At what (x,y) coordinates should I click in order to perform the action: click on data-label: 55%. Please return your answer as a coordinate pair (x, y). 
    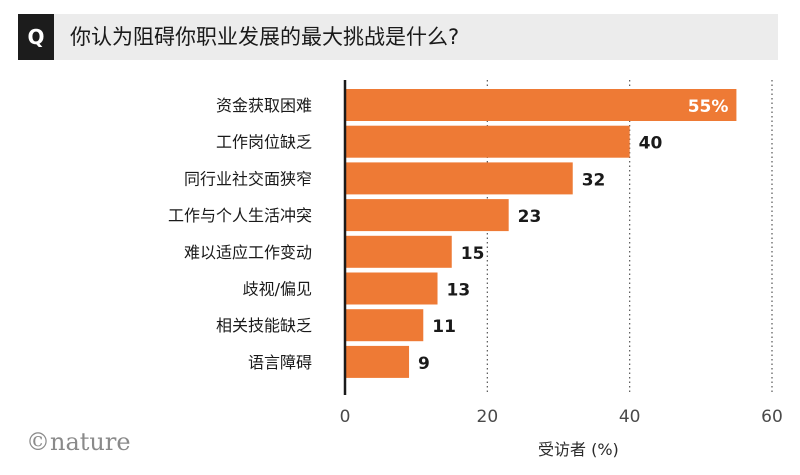
    Looking at the image, I should click on (708, 107).